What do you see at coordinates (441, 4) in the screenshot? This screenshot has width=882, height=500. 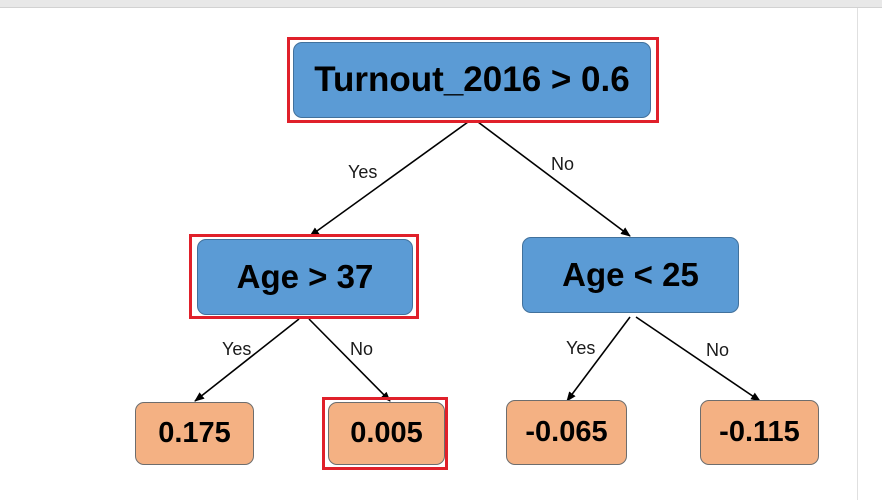 I see `window-top-strip` at bounding box center [441, 4].